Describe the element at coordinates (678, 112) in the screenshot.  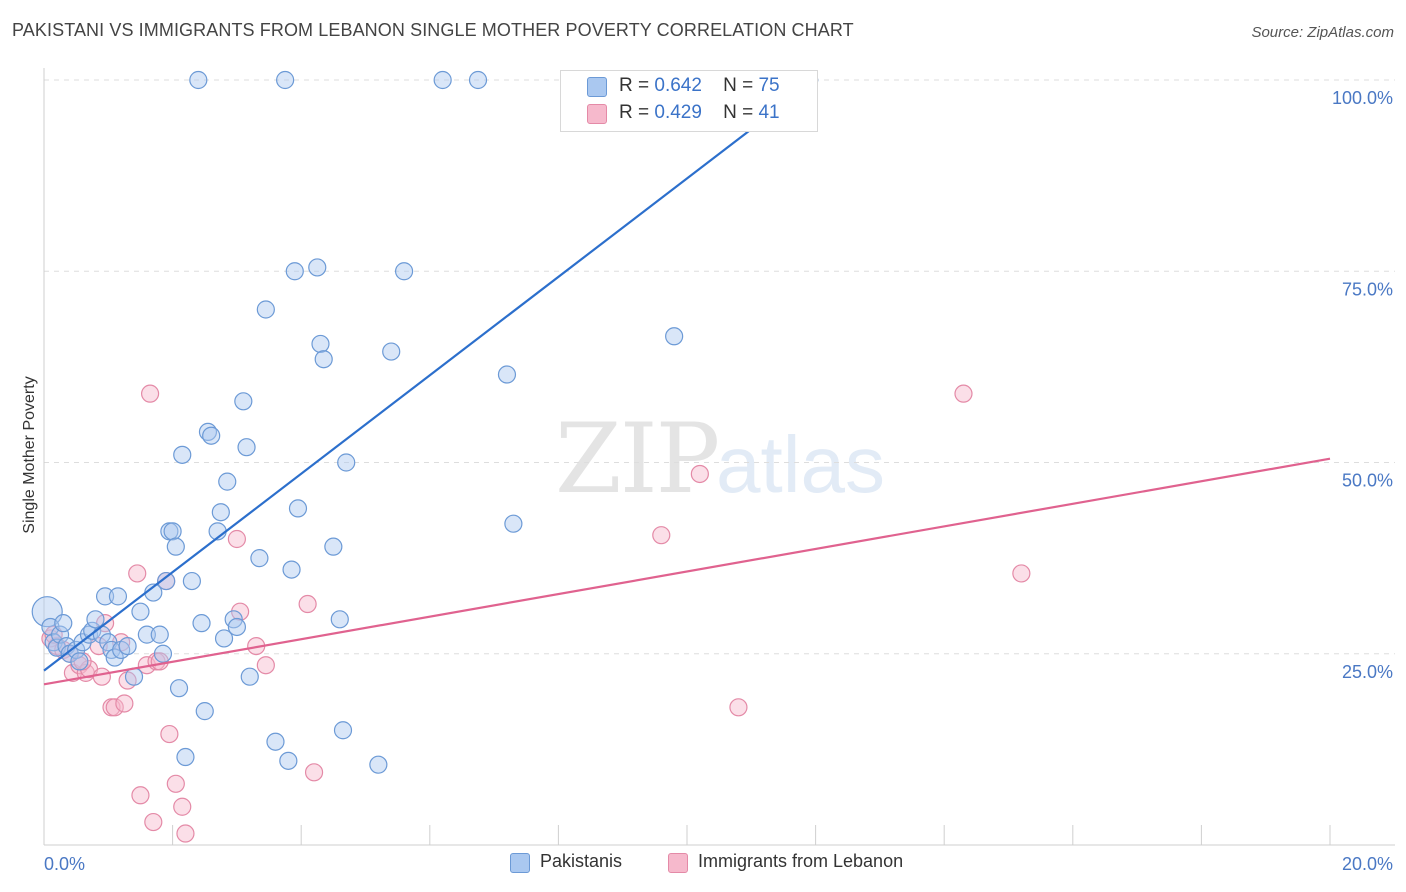
I see `lebanon-r-value: 0.429` at that location.